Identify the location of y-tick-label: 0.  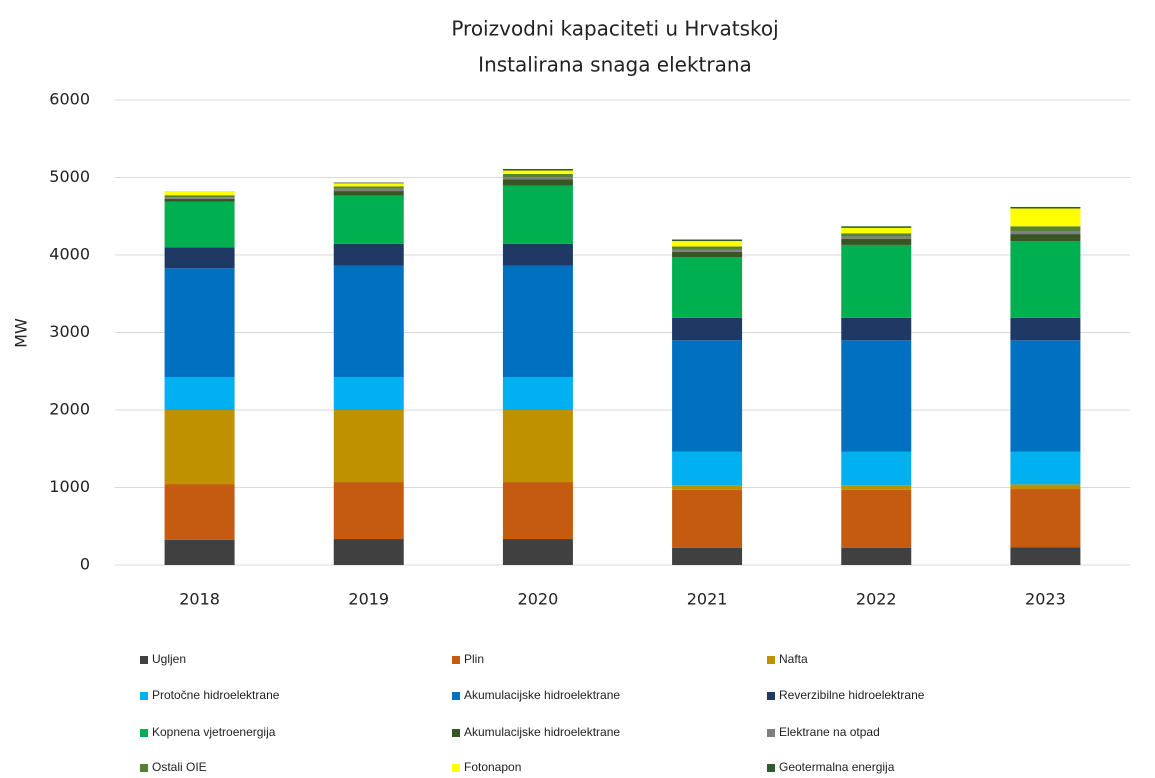
(85, 564).